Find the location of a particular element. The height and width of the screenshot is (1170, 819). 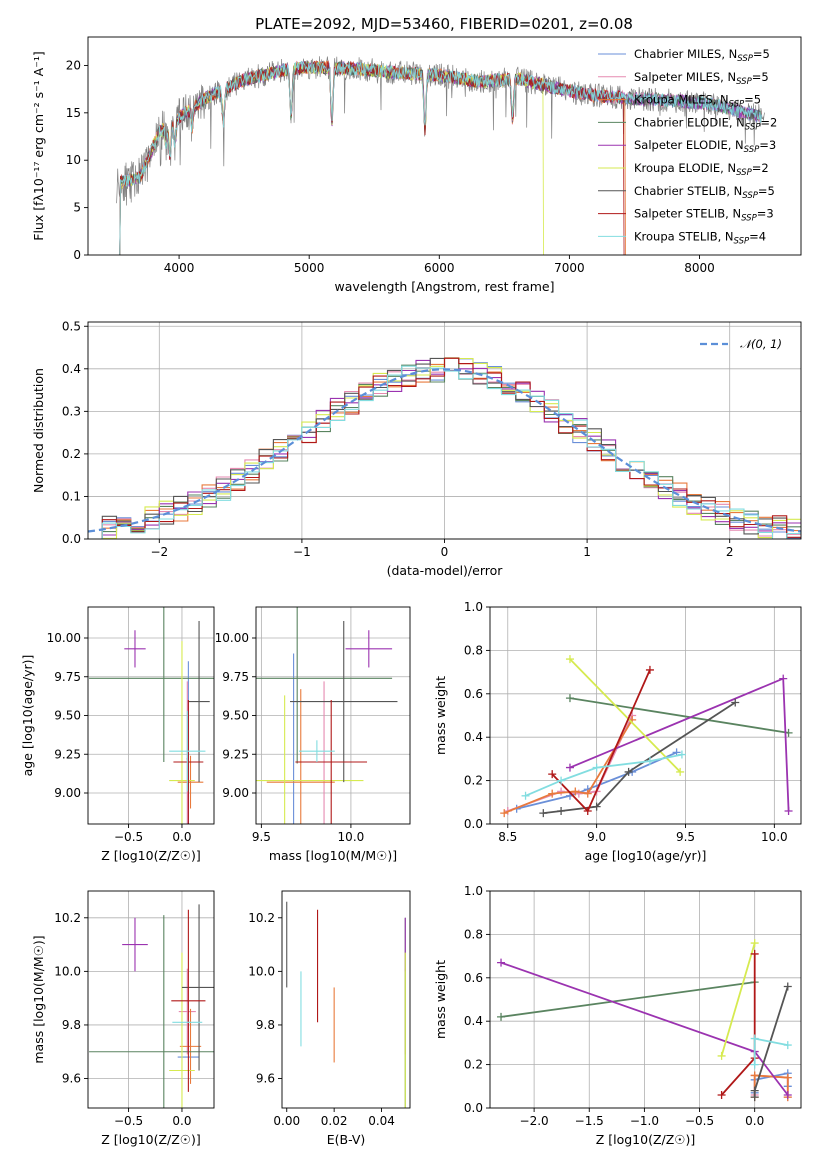

y-tick-label: 9.25 is located at coordinates (67, 754).